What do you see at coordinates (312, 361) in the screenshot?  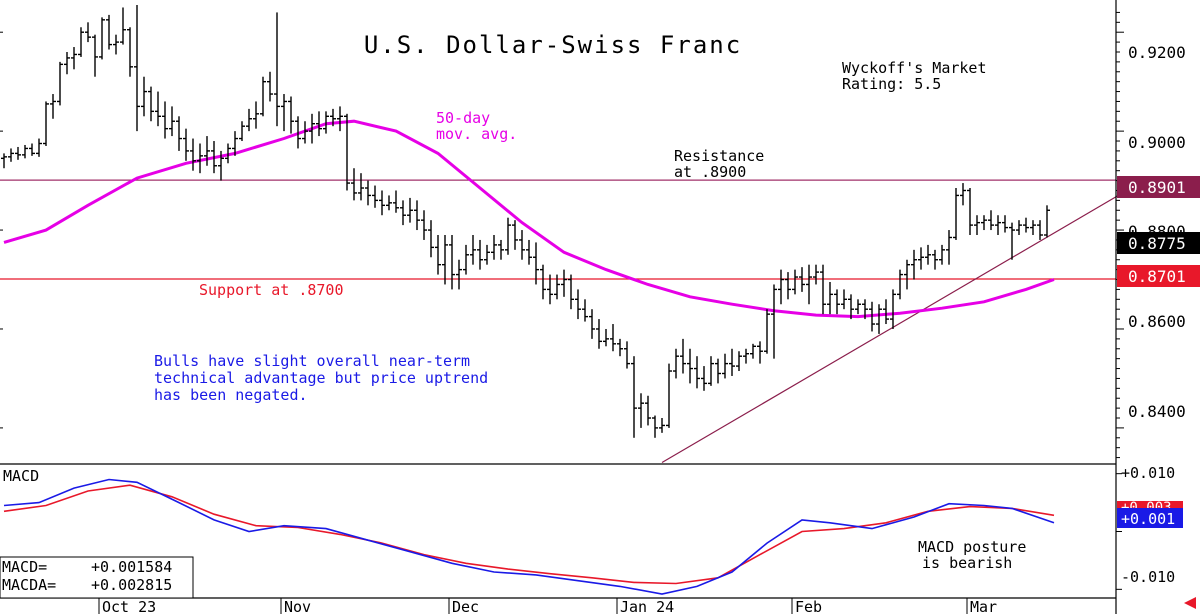 I see `commentary-line-1: Bulls have slight overall near-term` at bounding box center [312, 361].